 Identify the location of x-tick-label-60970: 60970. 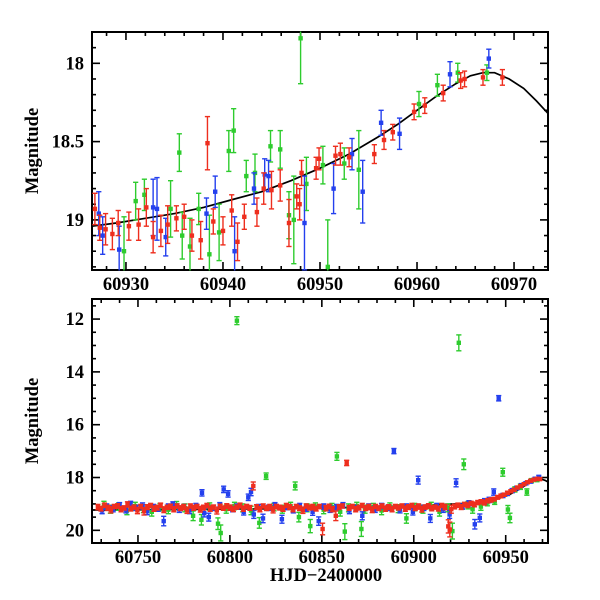
(514, 285).